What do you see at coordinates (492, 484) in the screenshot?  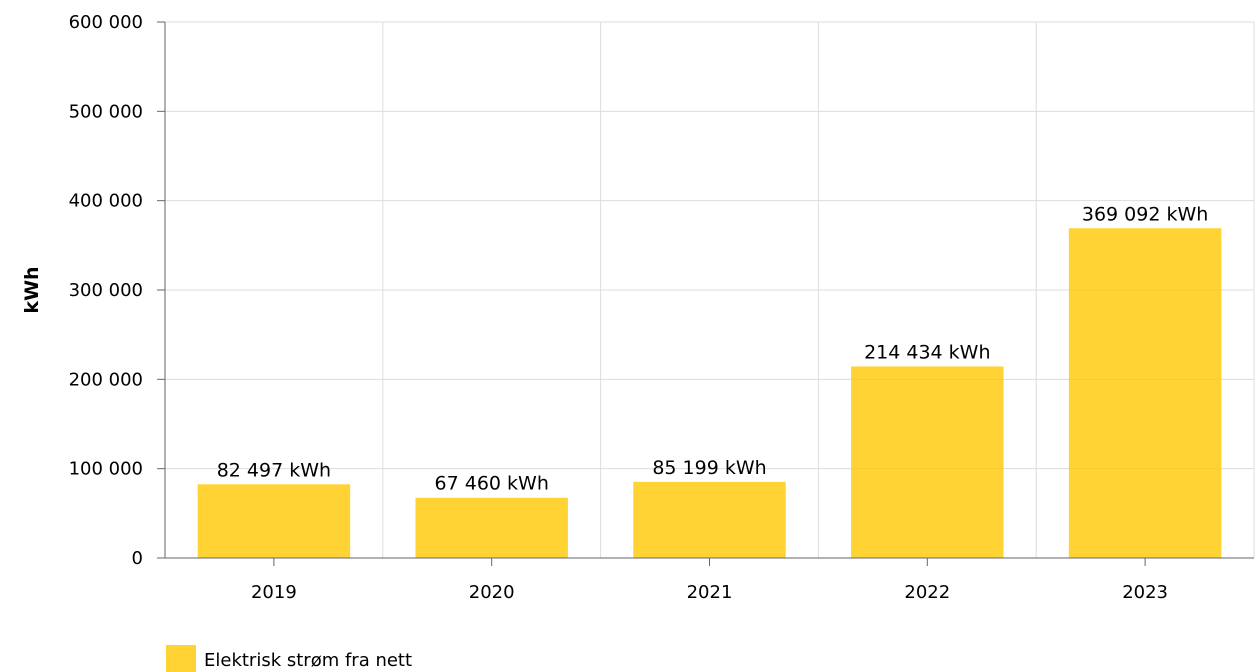 I see `data-label: 67 460 kWh` at bounding box center [492, 484].